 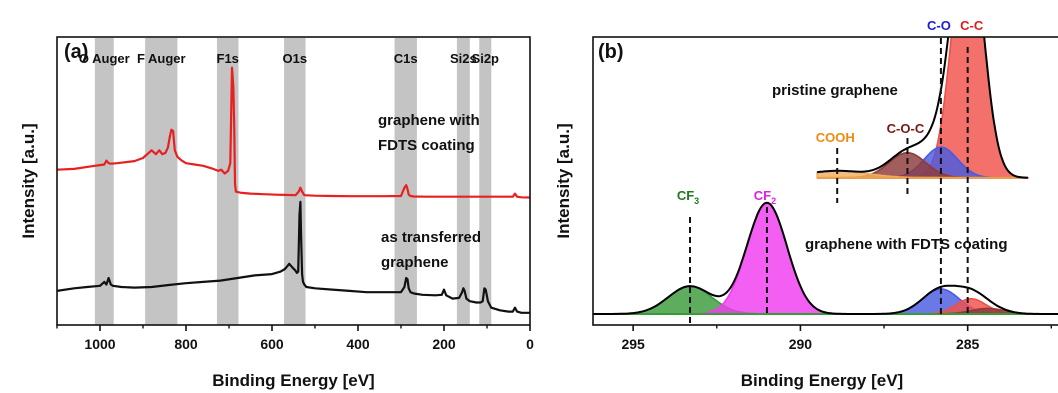 What do you see at coordinates (530, 344) in the screenshot?
I see `x-tick-label: 0` at bounding box center [530, 344].